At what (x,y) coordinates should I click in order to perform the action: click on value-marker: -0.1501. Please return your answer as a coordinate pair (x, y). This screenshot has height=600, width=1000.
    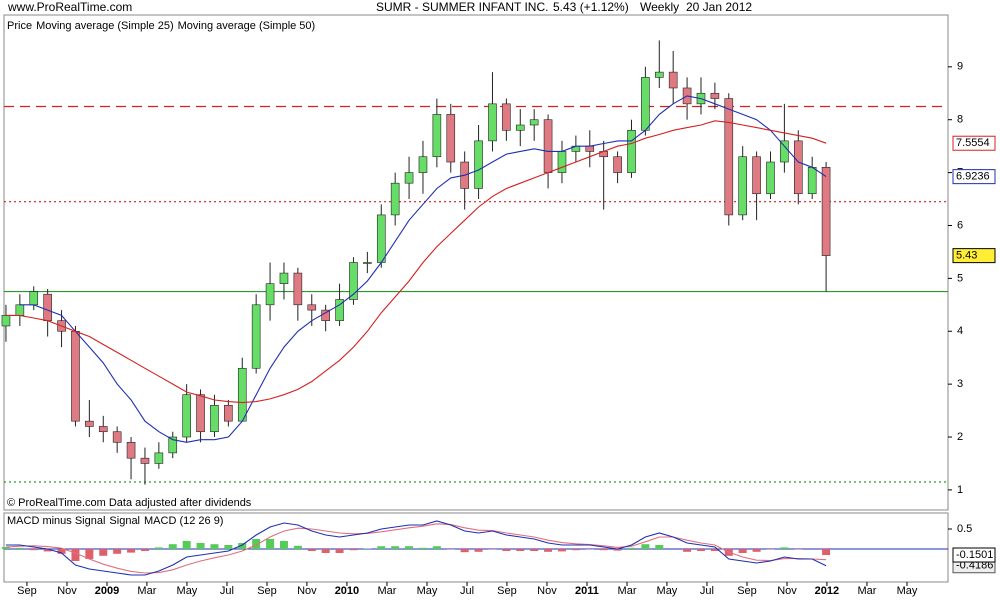
    Looking at the image, I should click on (974, 555).